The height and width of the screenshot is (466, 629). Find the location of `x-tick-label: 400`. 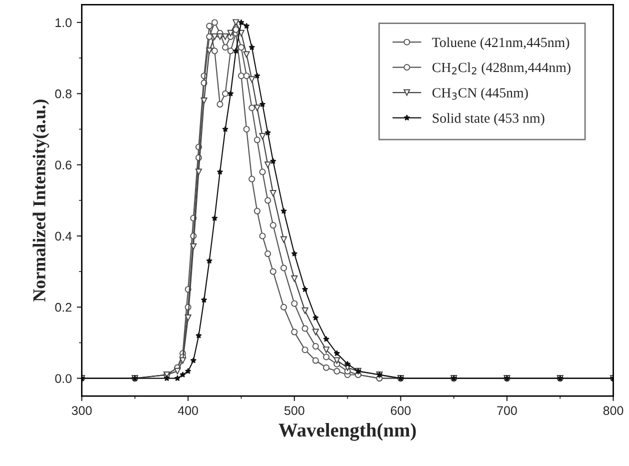

x-tick-label: 400 is located at coordinates (188, 411).